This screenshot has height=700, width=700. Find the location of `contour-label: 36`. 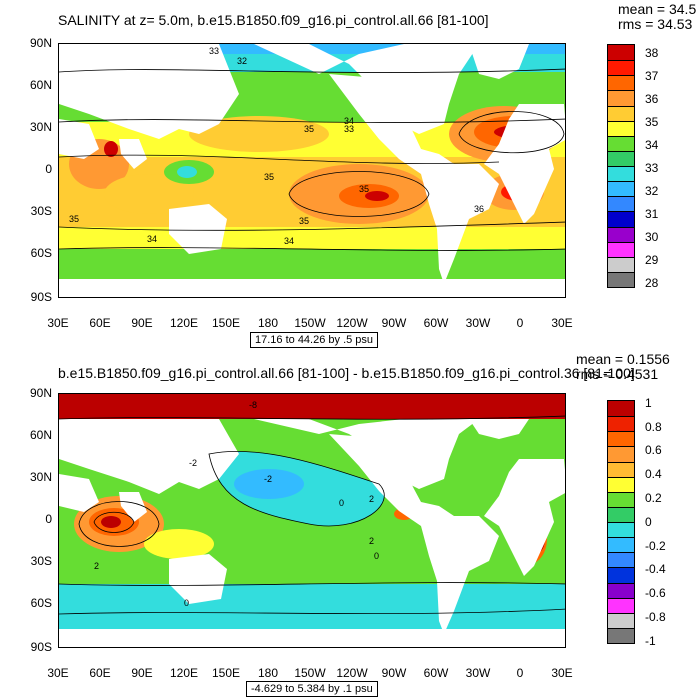

contour-label: 36 is located at coordinates (479, 209).